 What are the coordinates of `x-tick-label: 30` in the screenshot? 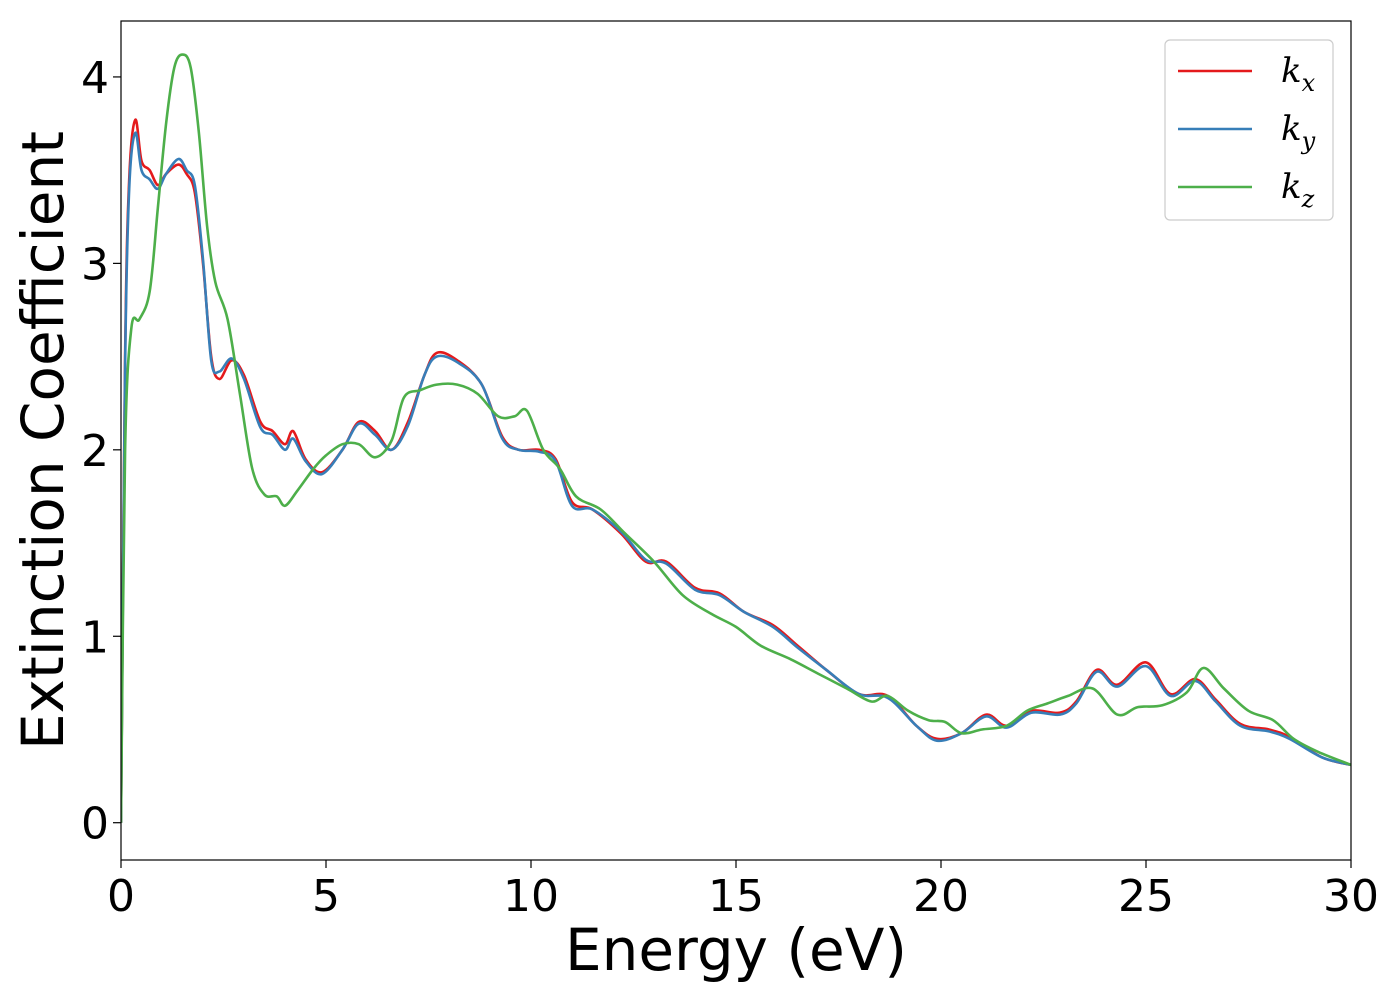 It's located at (1351, 896).